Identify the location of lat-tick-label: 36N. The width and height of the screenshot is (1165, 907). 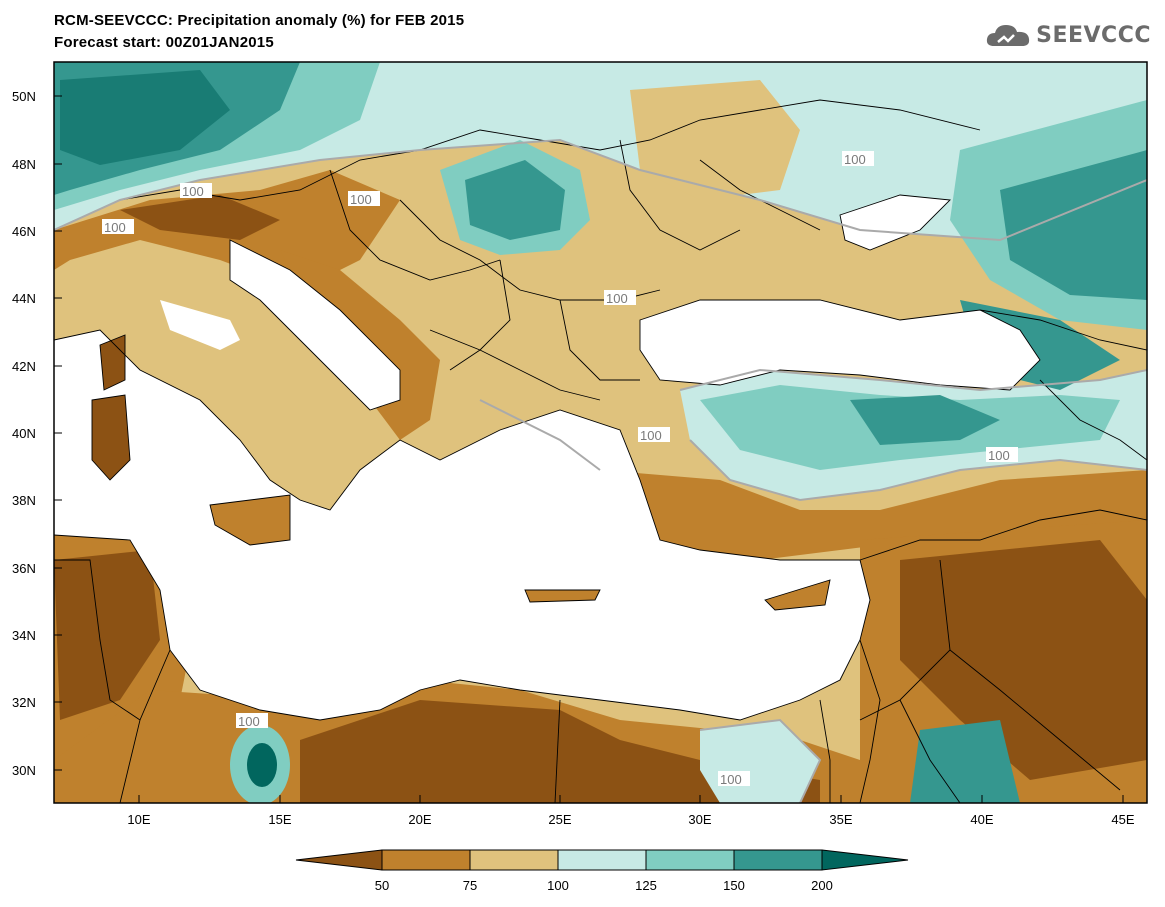
(24, 568).